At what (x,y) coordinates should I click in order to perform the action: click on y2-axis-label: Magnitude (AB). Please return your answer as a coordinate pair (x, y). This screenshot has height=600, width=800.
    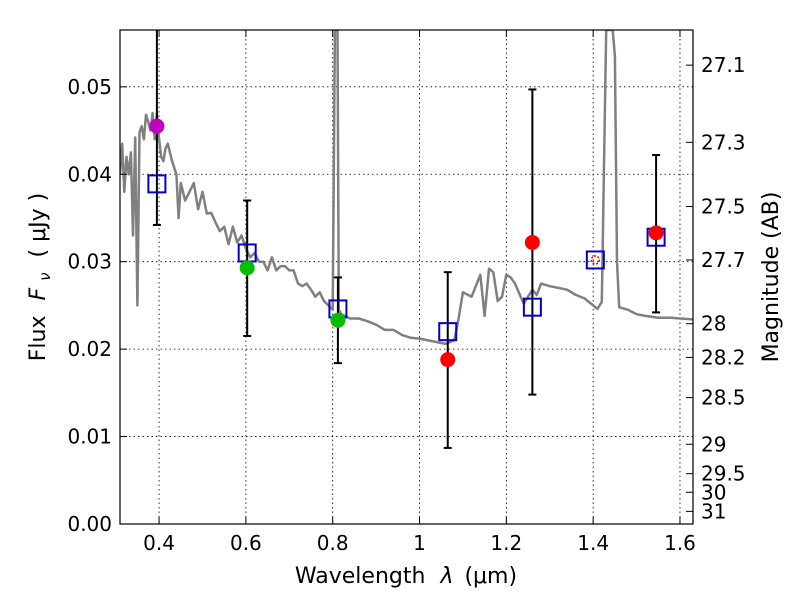
    Looking at the image, I should click on (771, 277).